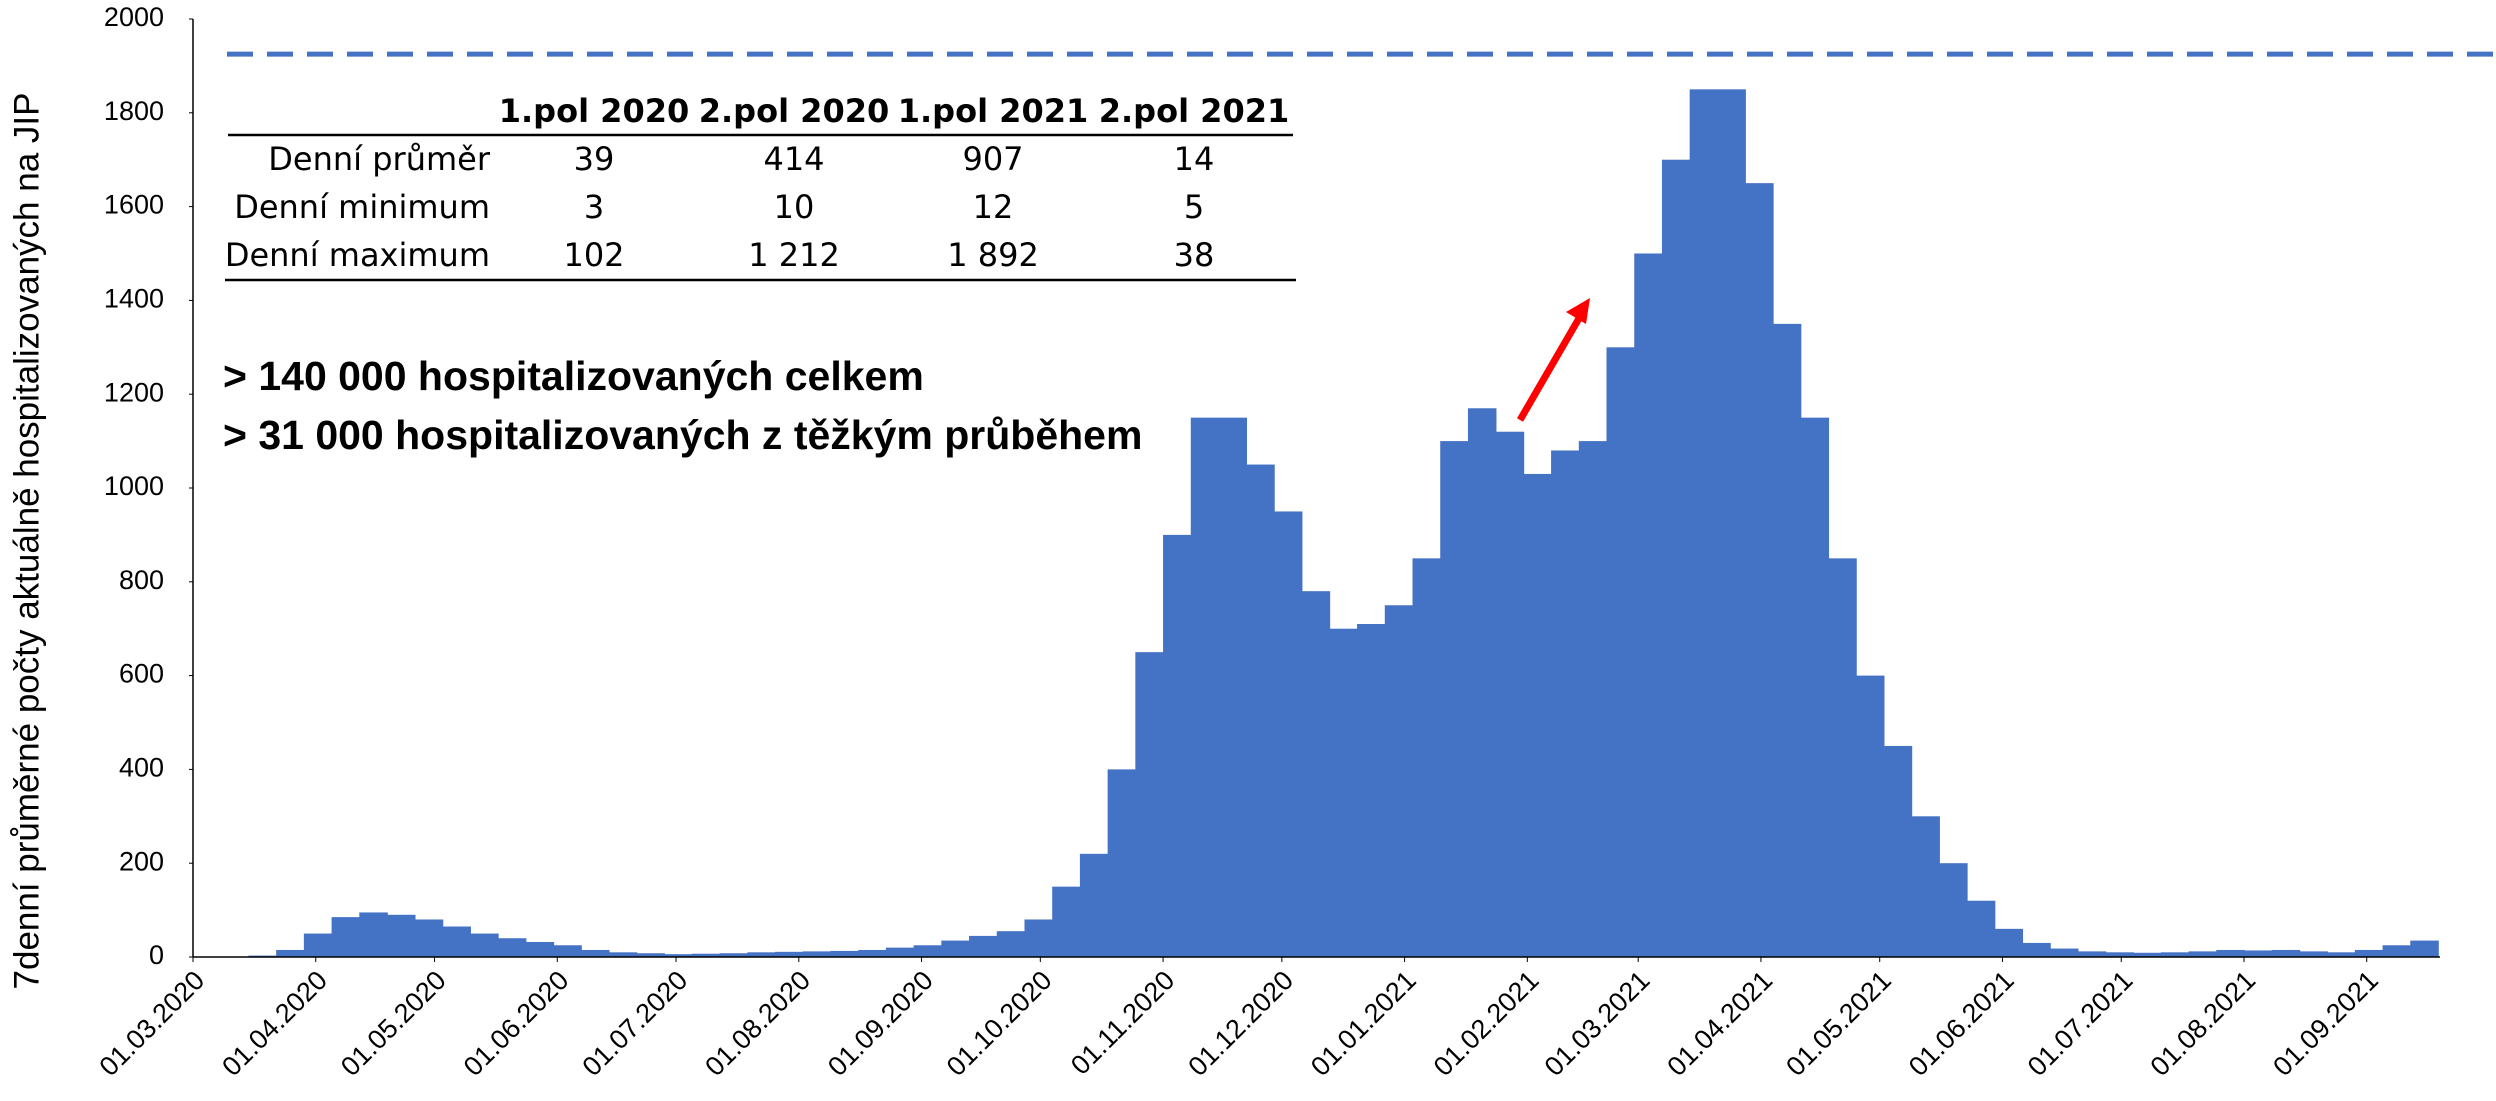 This screenshot has width=2496, height=1101. Describe the element at coordinates (594, 207) in the screenshot. I see `table-cell: 3` at that location.